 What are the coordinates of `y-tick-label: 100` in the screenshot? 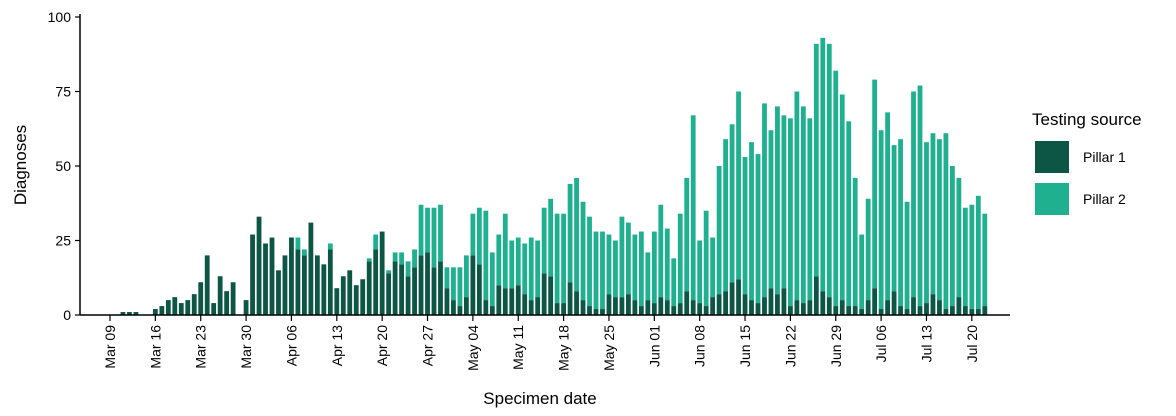 It's located at (60, 17).